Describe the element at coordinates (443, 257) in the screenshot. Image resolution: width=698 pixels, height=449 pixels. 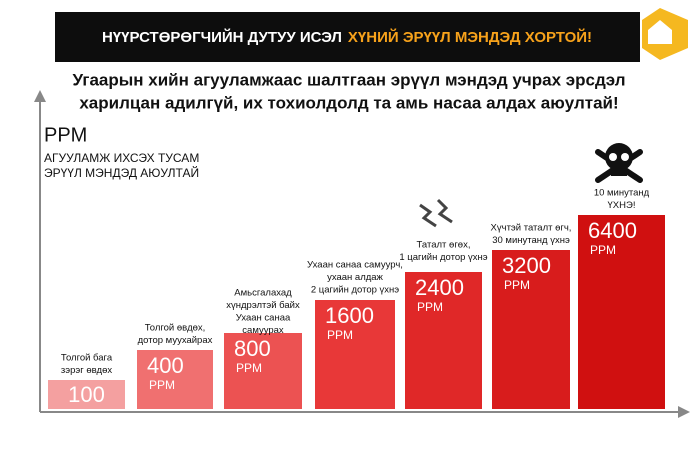
I see `level-caption: 1 цагийн дотор үхнэ` at that location.